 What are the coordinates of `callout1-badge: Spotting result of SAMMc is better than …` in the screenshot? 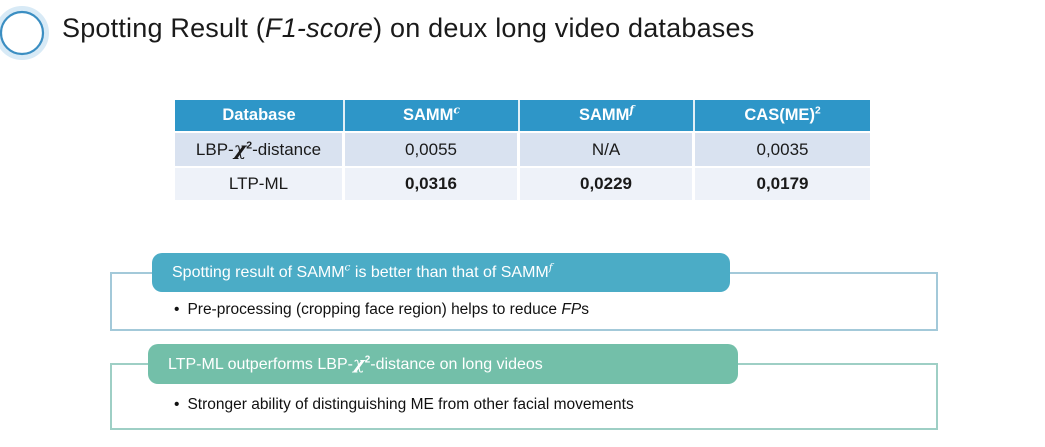 It's located at (441, 272).